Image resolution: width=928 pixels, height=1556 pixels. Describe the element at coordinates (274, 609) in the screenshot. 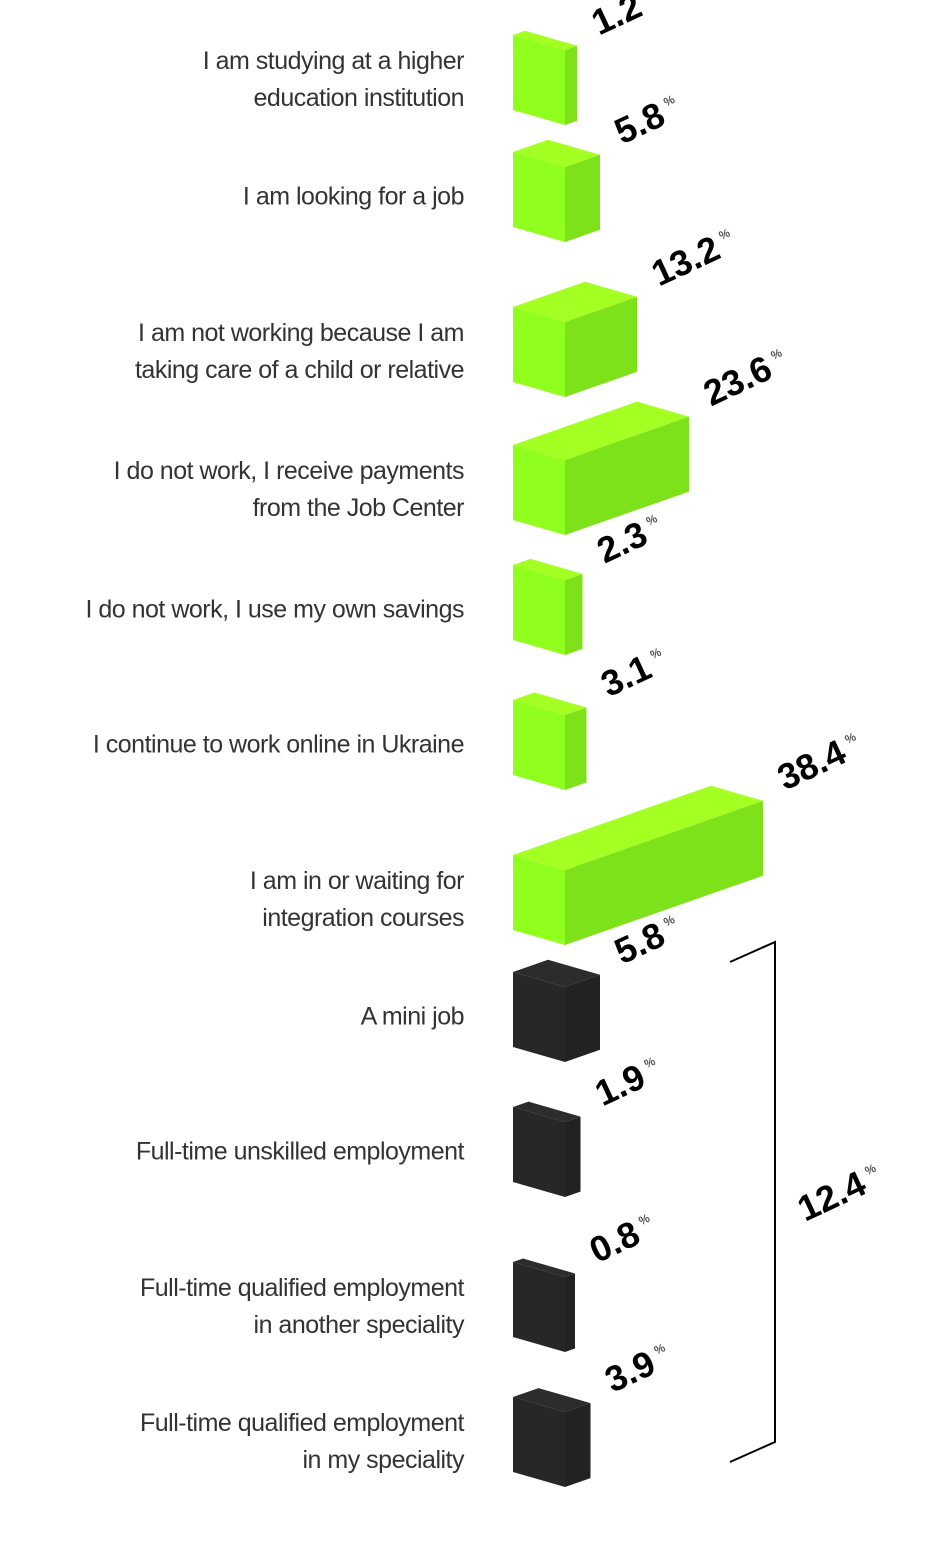

I see `category-label: I do not work, I use my own savings` at that location.